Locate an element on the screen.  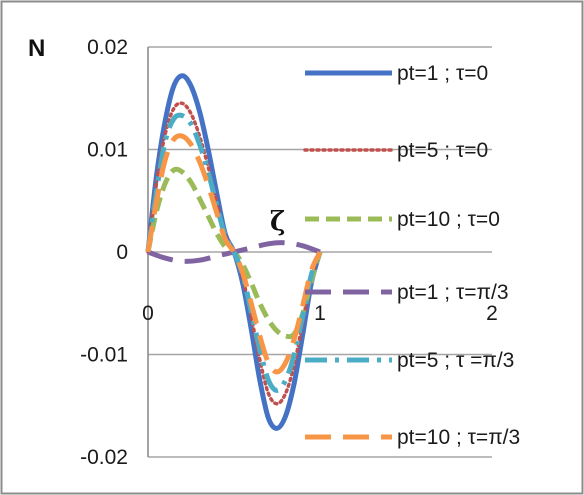
legend-label: pt=5 ; τ=0 is located at coordinates (442, 150).